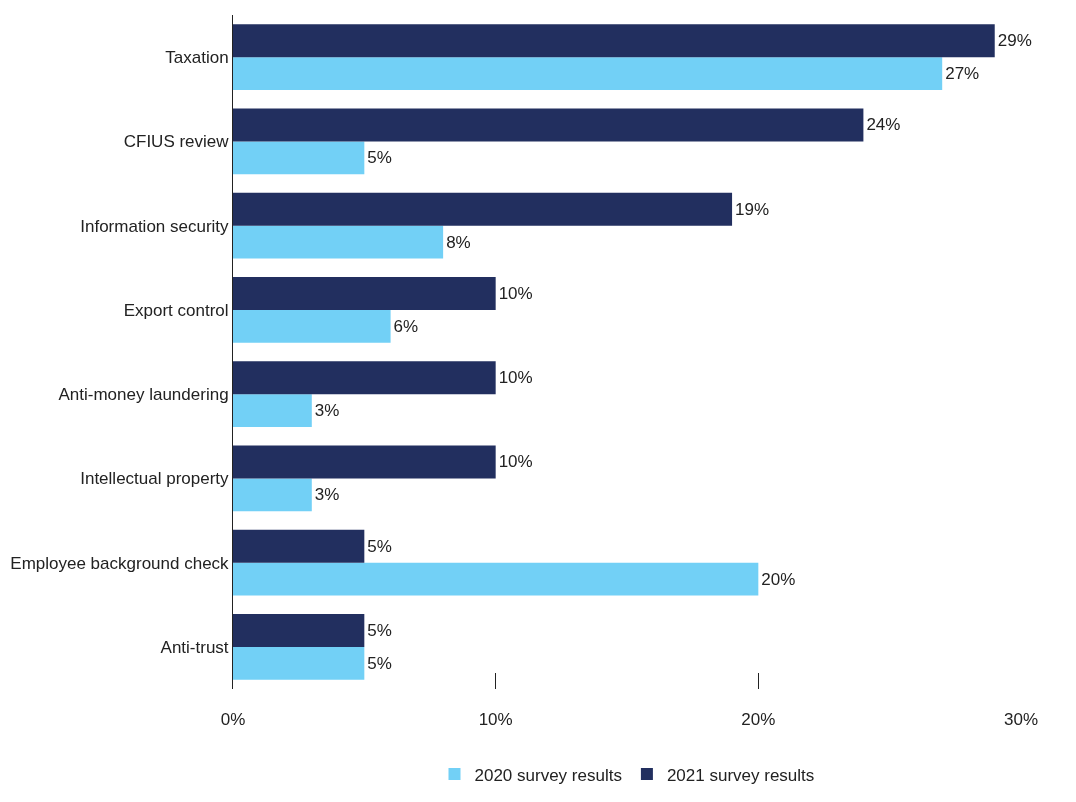  I want to click on data-label: 24%, so click(883, 125).